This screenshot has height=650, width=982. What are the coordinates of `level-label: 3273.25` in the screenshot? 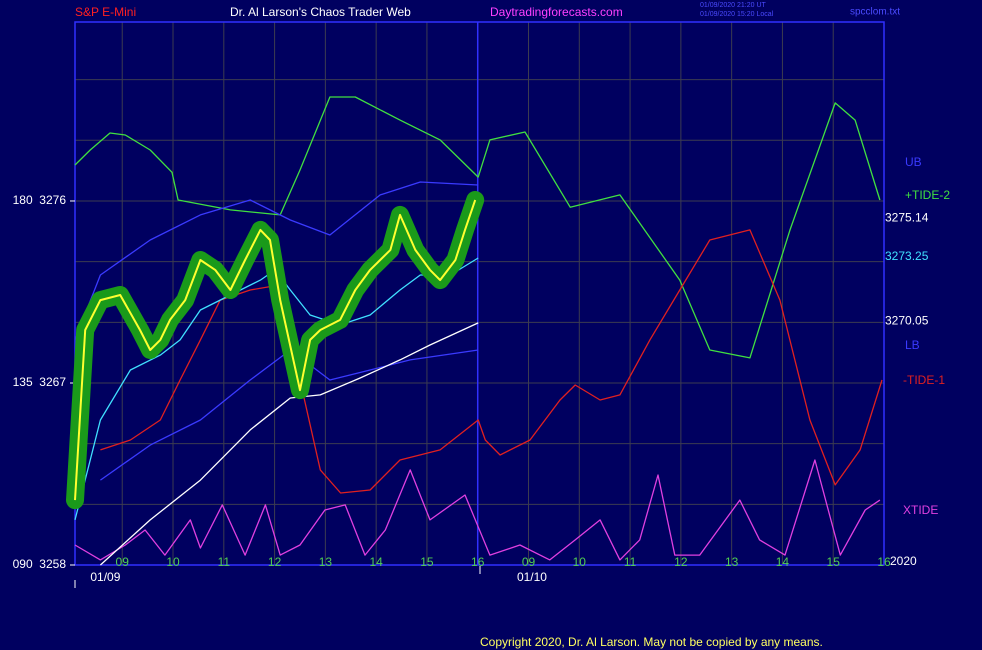 It's located at (907, 256).